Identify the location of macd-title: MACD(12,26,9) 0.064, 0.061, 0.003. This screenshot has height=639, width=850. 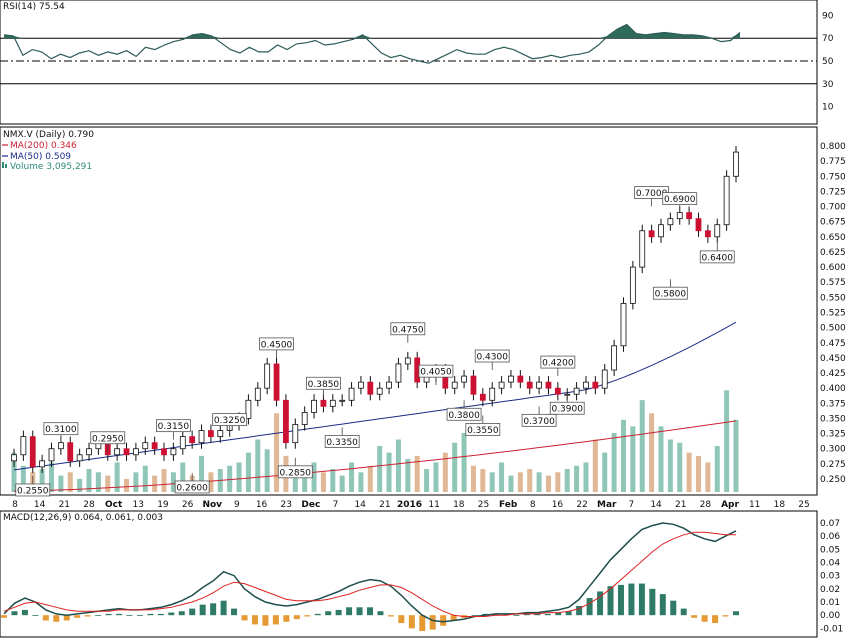
(83, 518).